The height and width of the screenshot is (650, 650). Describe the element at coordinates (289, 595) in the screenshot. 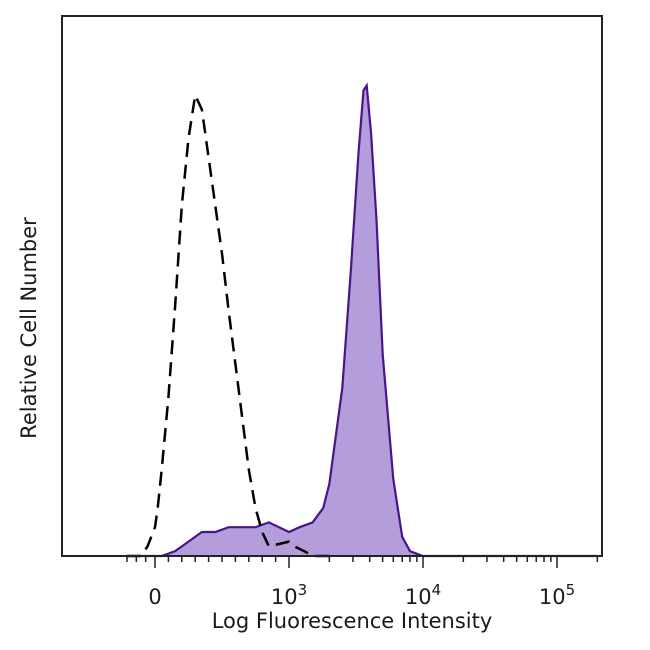

I see `x-tick-label: 10³` at that location.